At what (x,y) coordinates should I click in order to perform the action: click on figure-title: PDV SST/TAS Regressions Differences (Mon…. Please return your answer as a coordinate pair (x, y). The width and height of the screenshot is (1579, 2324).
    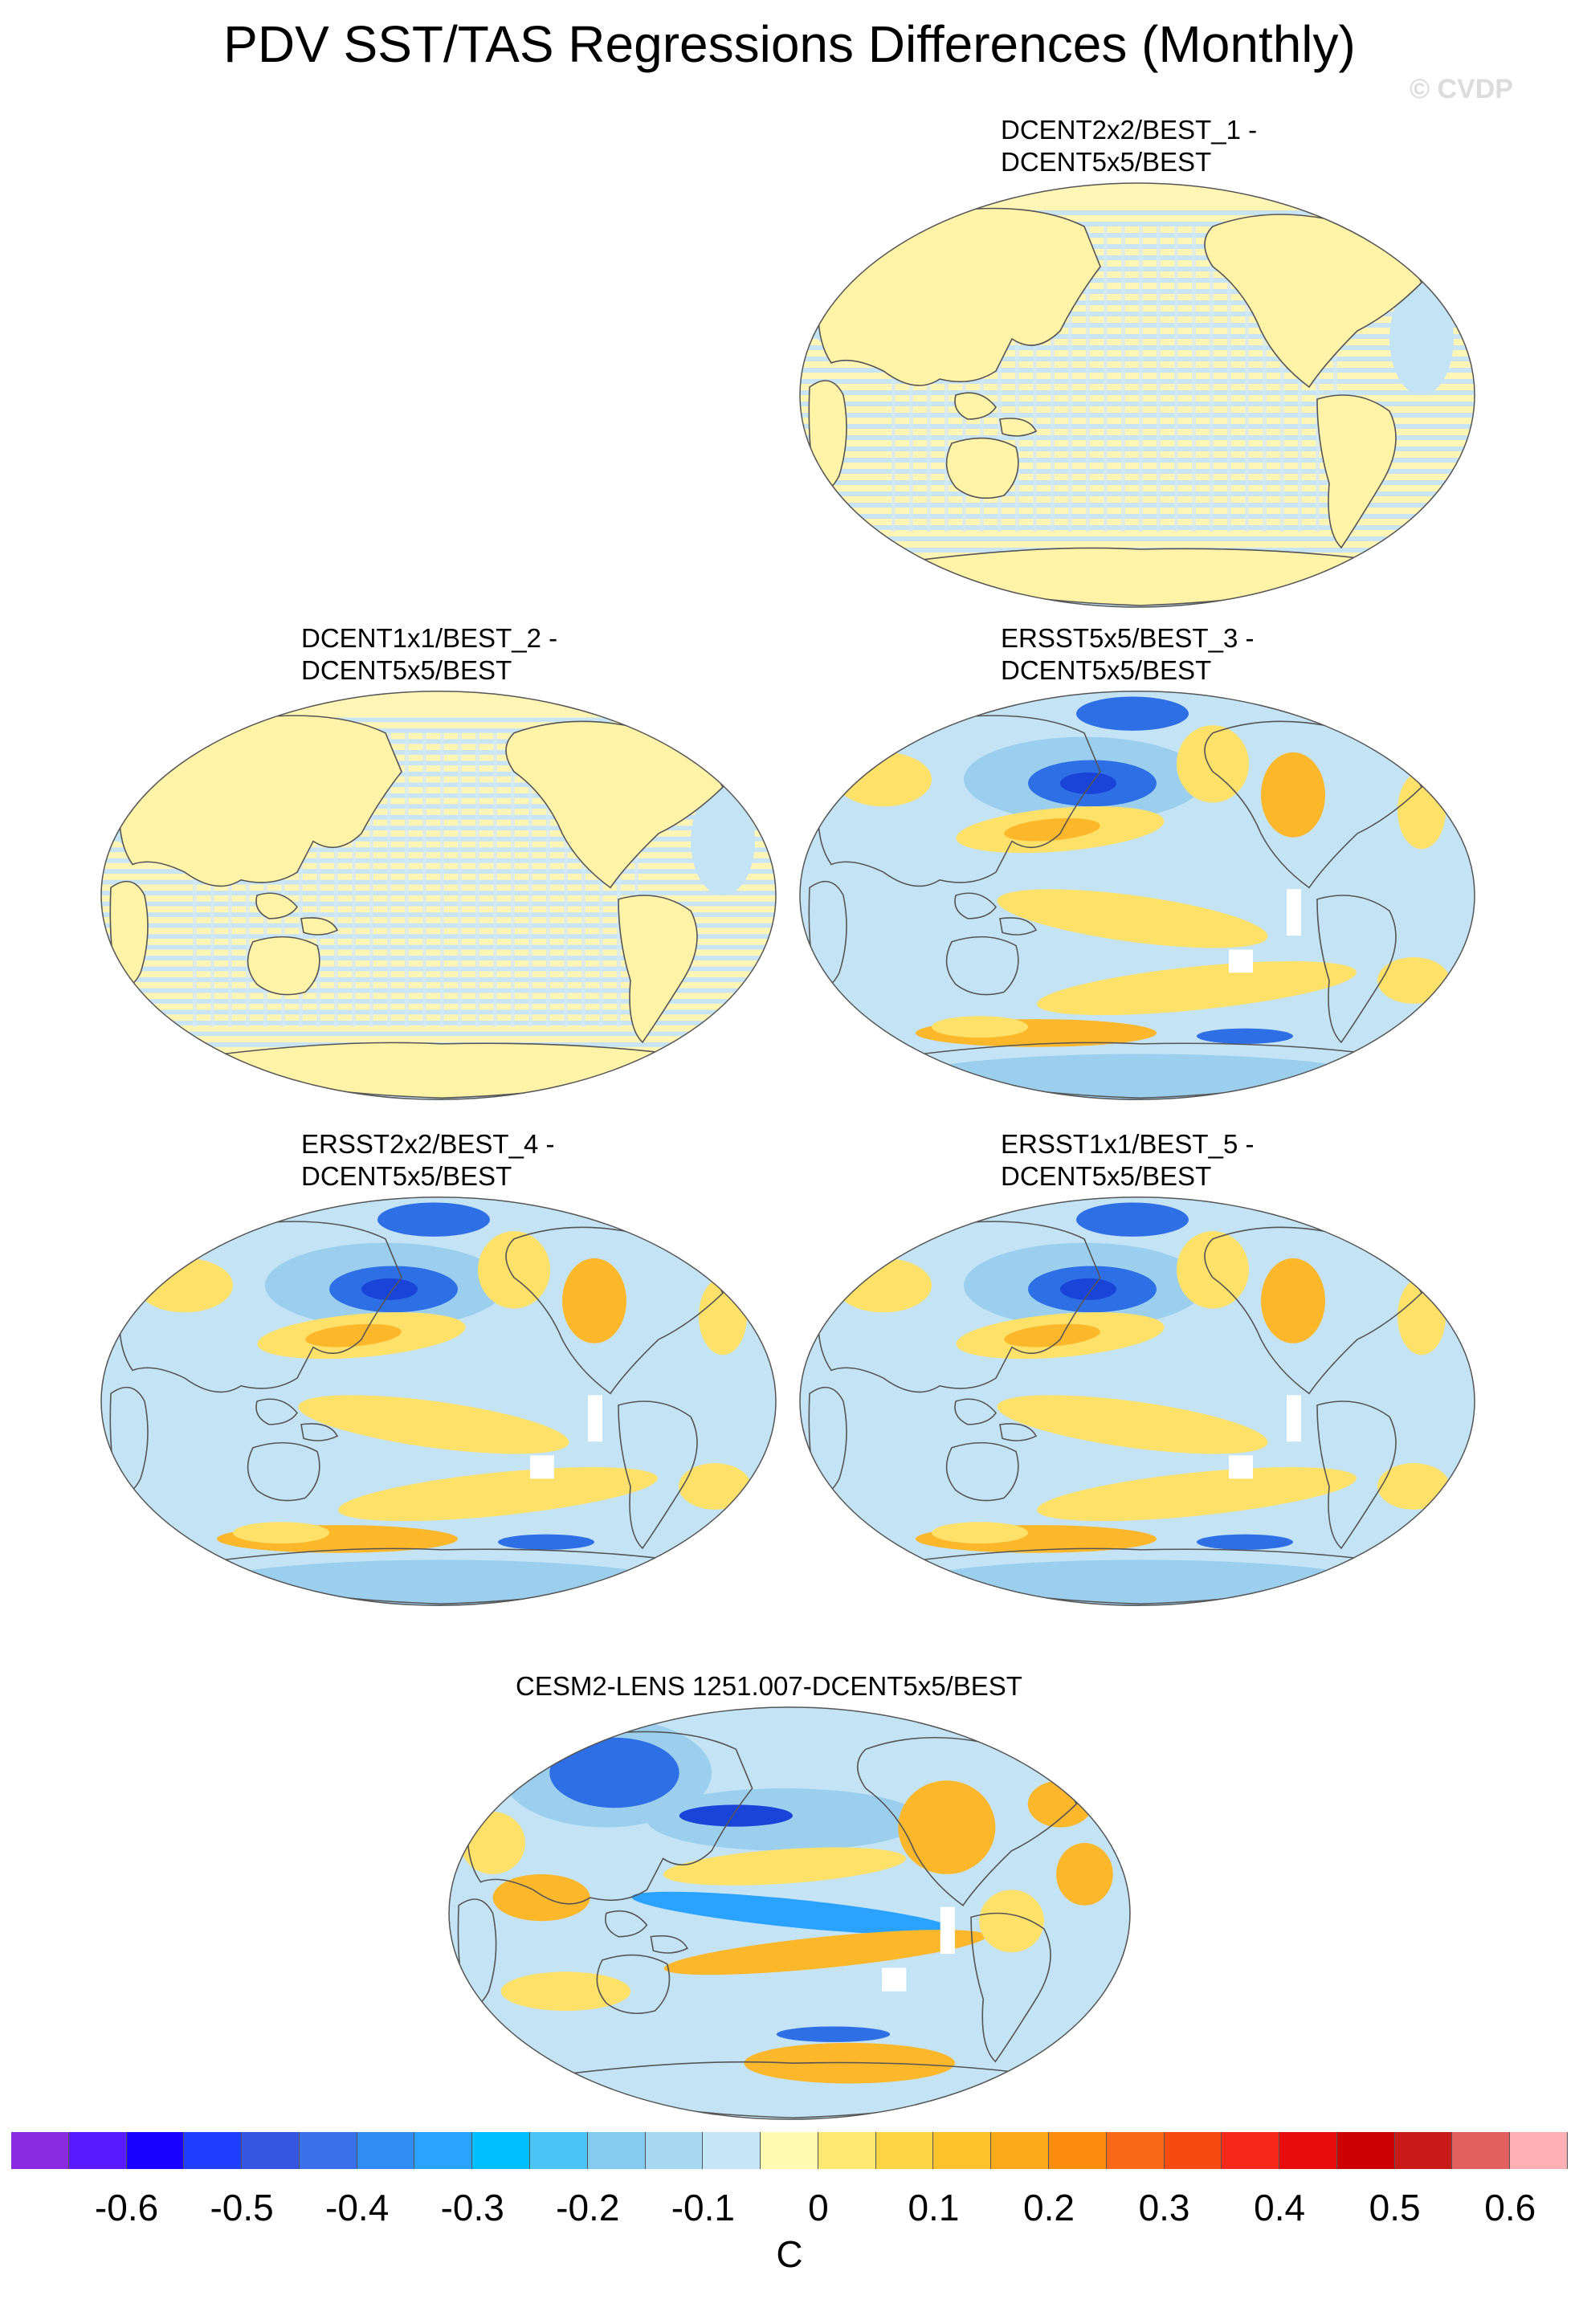
    Looking at the image, I should click on (789, 44).